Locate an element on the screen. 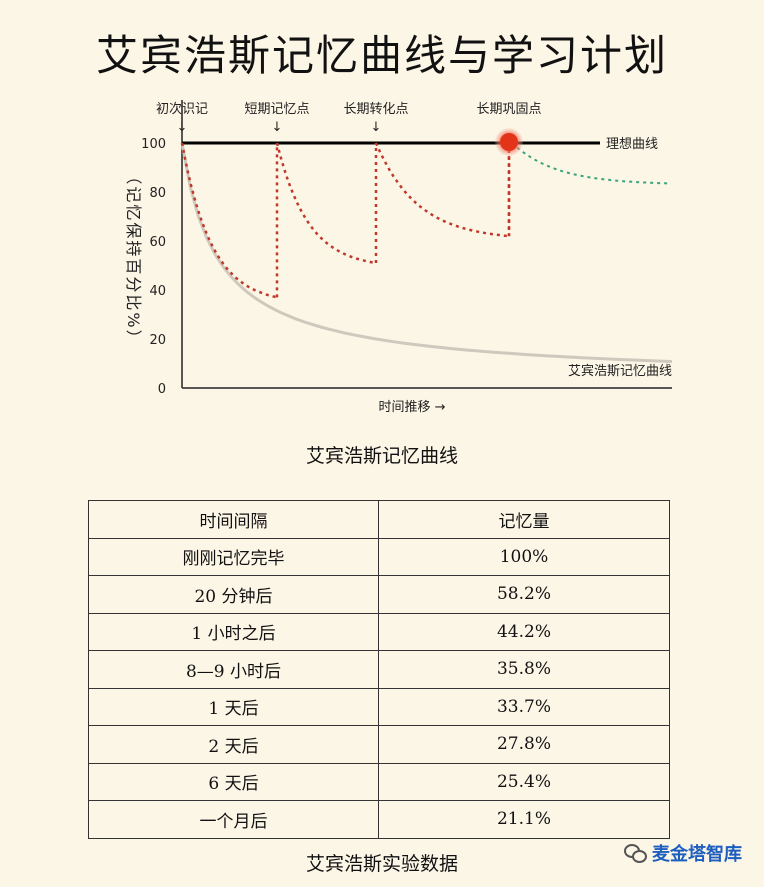  table-row: 刚刚记忆完毕 100% is located at coordinates (379, 556).